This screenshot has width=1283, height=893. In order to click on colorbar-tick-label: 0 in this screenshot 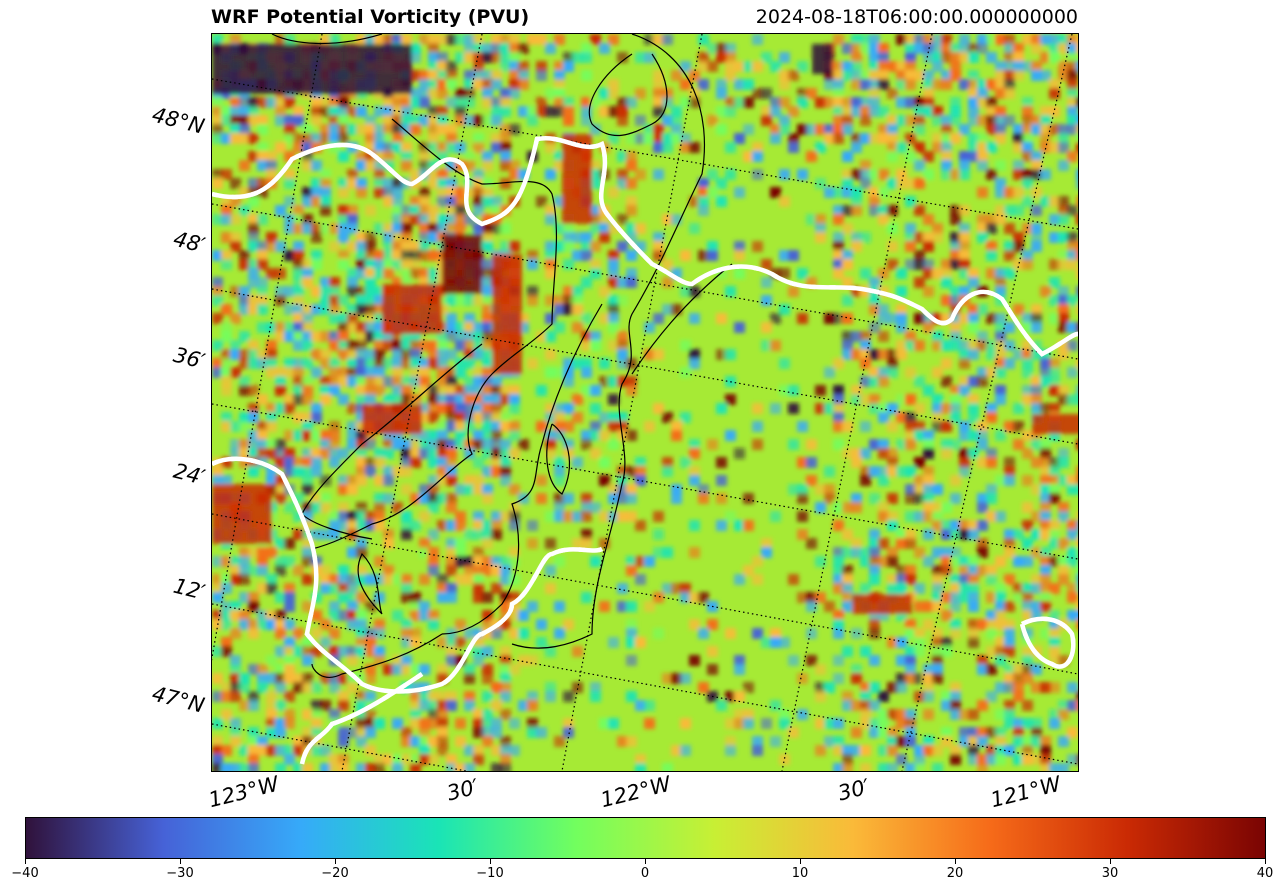, I will do `click(645, 873)`.